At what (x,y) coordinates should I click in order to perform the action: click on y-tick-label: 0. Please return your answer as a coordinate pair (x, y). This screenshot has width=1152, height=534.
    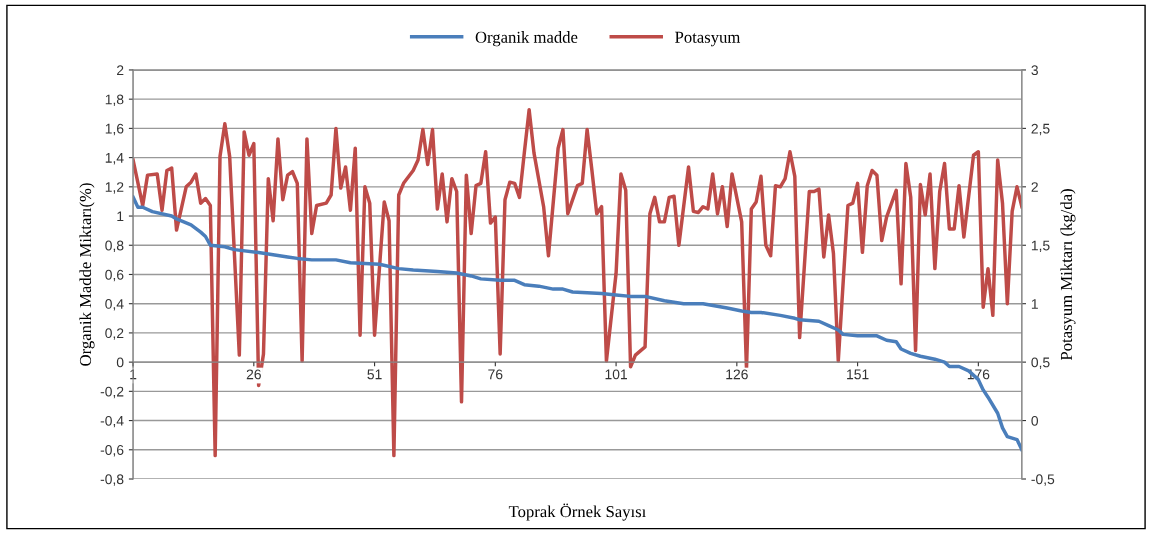
    Looking at the image, I should click on (120, 362).